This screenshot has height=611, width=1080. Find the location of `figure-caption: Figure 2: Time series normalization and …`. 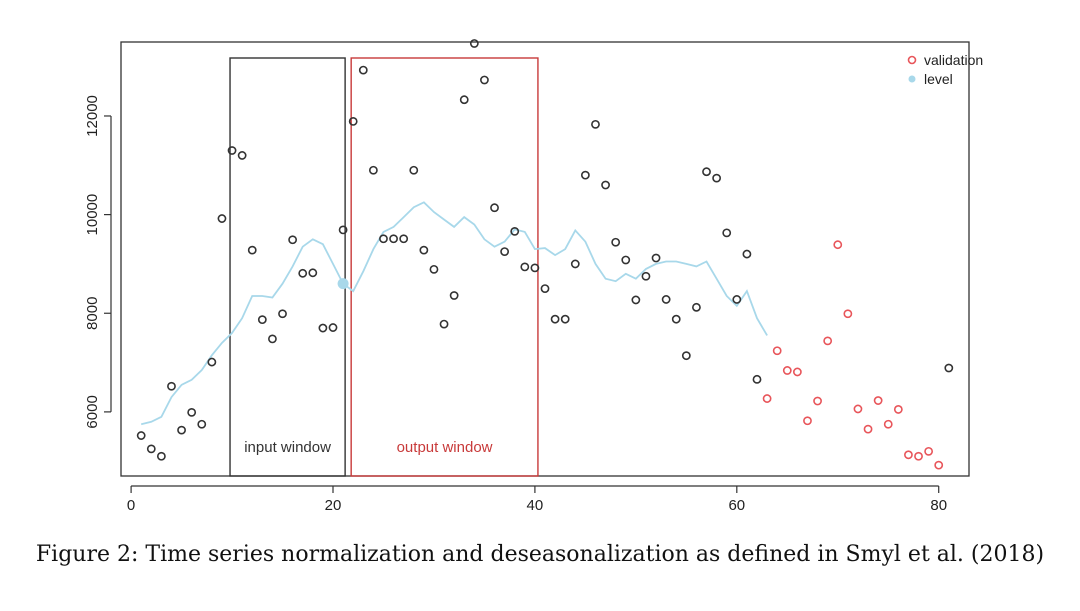

figure-caption: Figure 2: Time series normalization and … is located at coordinates (540, 554).